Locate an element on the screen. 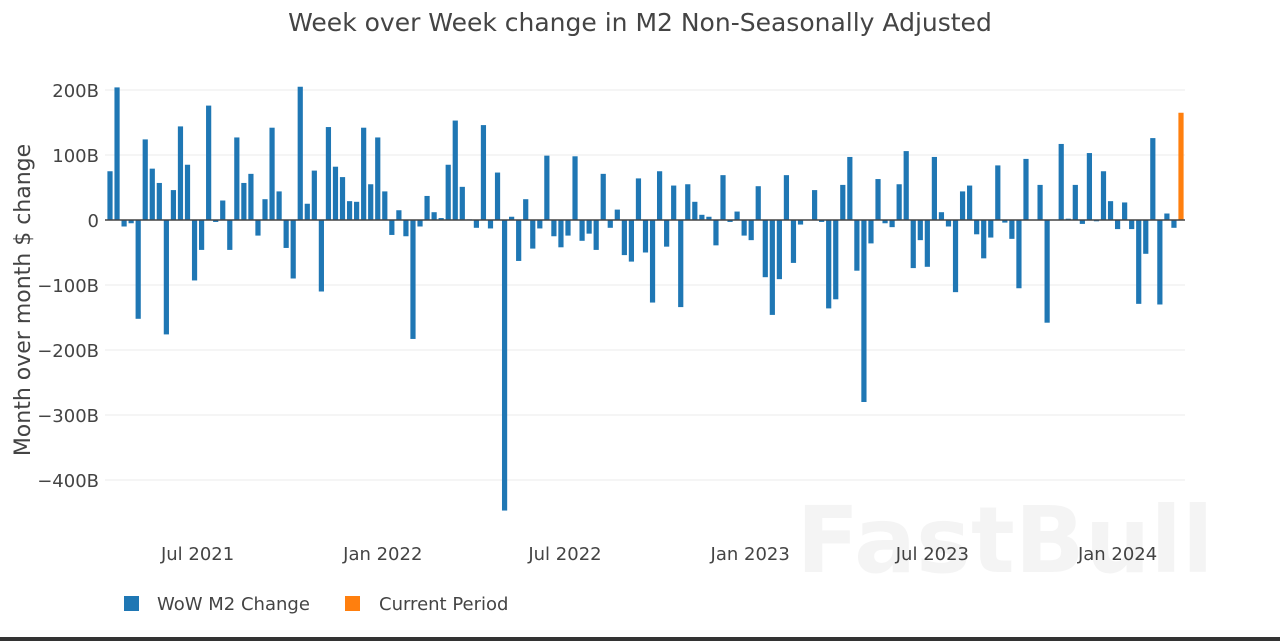 The height and width of the screenshot is (641, 1280). x-tick-label: Jul 2021 is located at coordinates (197, 554).